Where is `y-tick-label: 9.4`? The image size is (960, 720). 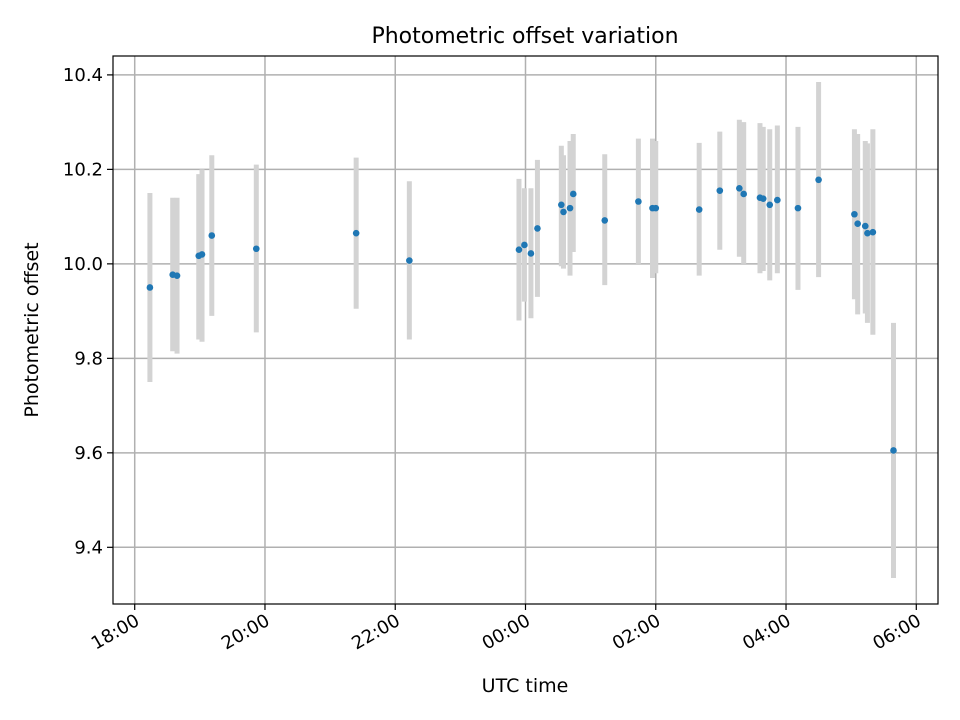 y-tick-label: 9.4 is located at coordinates (88, 547).